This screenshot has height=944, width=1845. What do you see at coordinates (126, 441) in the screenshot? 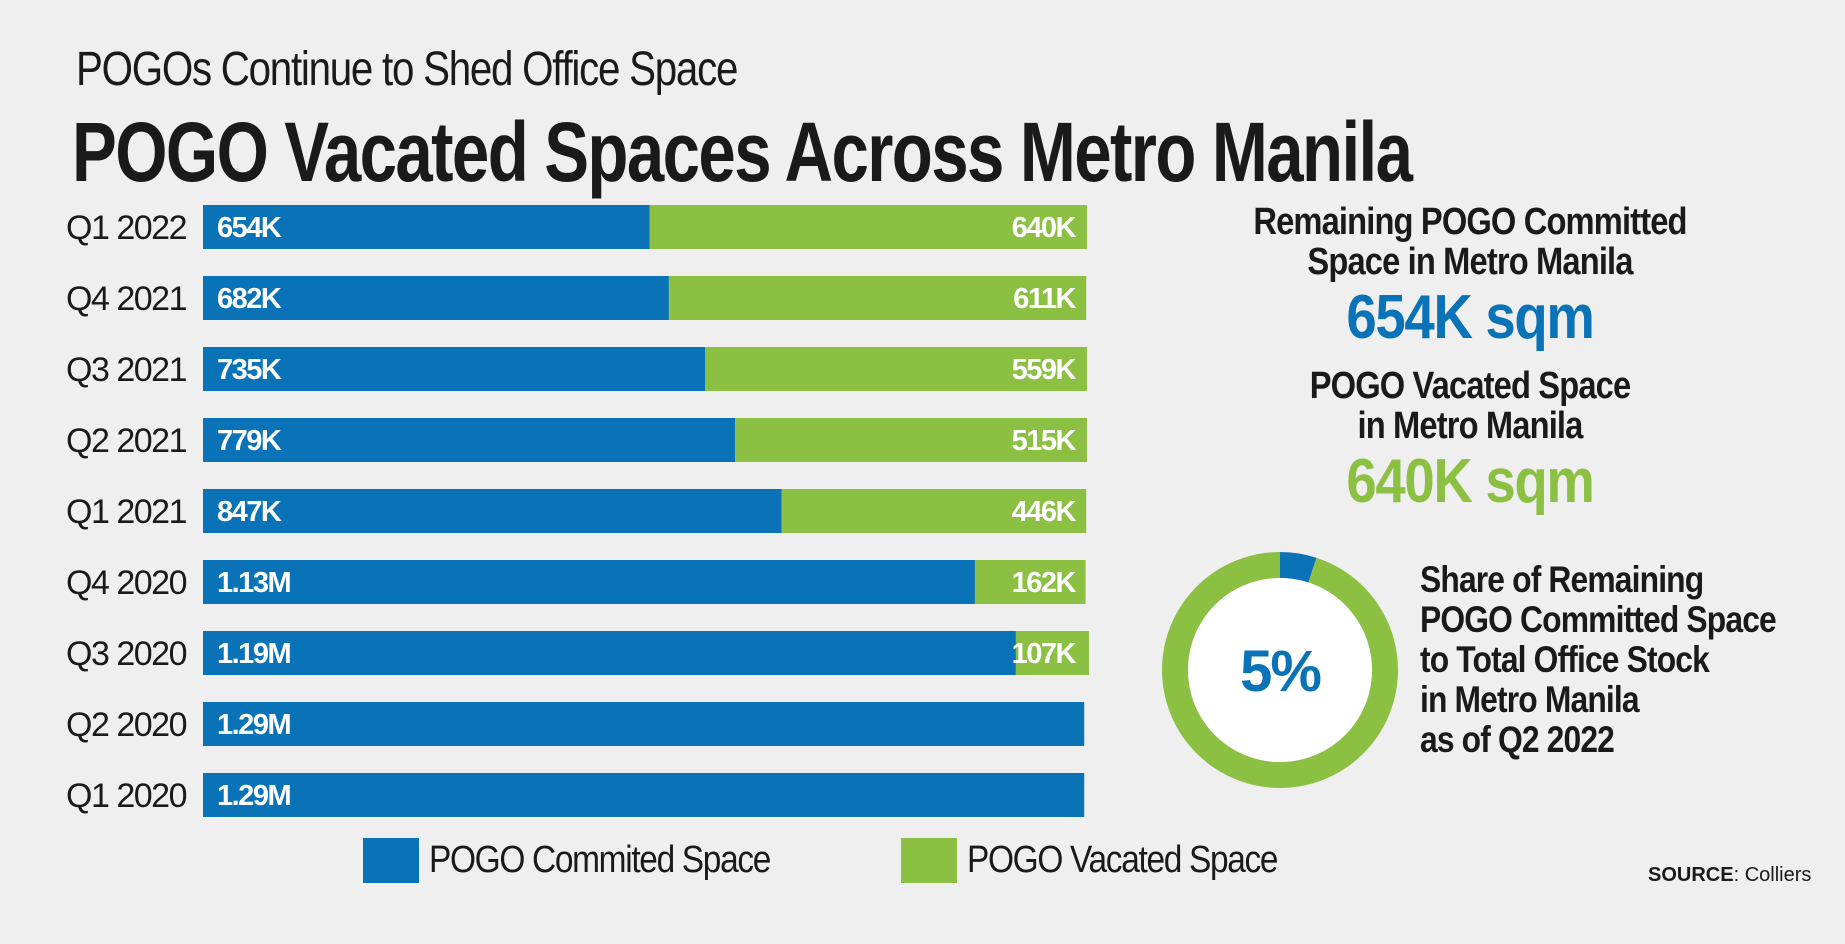
I see `category-label: Q2 2021` at bounding box center [126, 441].